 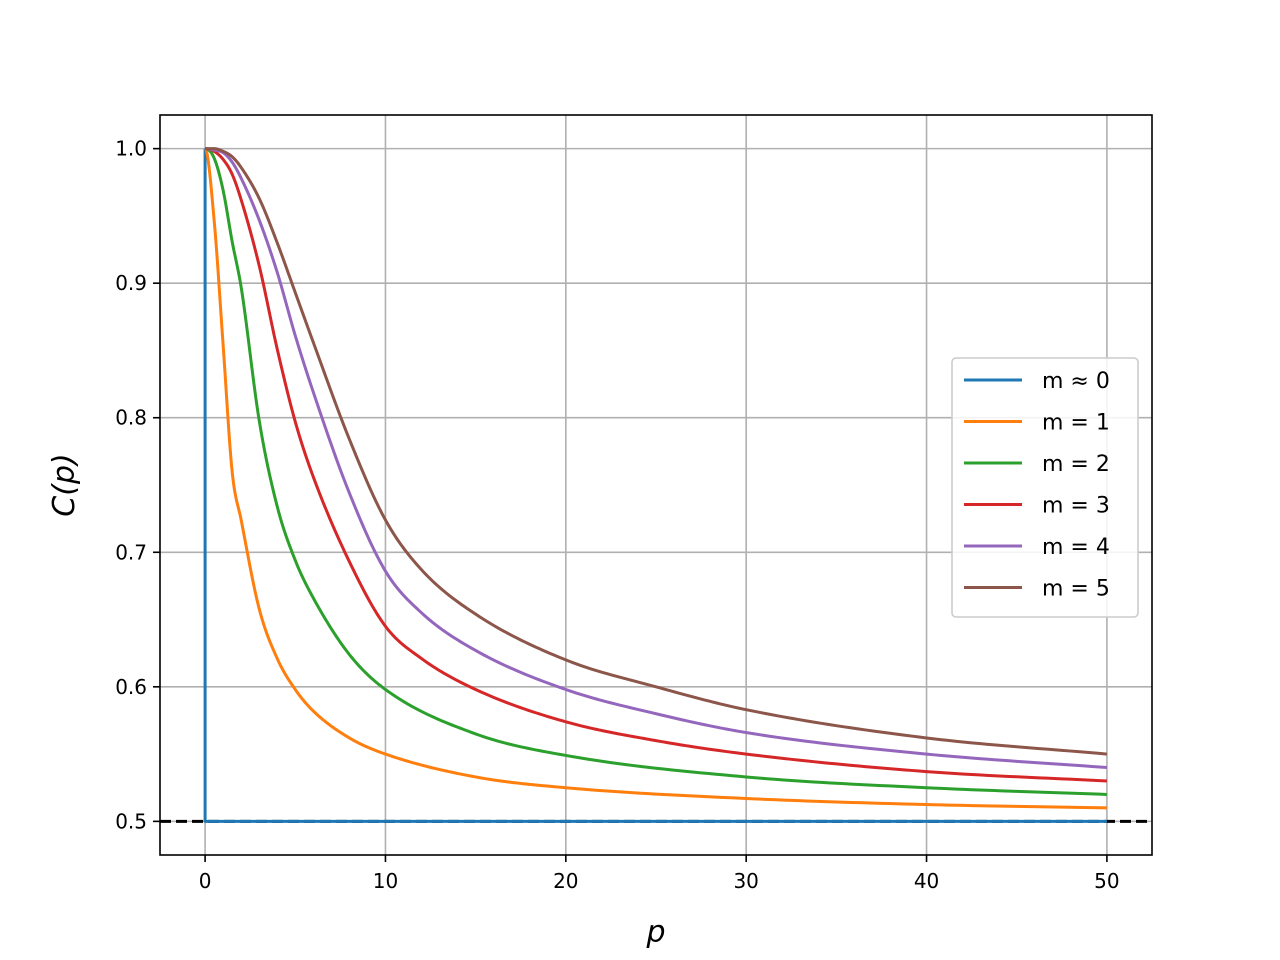 I want to click on legend-label: m = 4, so click(x=1076, y=547).